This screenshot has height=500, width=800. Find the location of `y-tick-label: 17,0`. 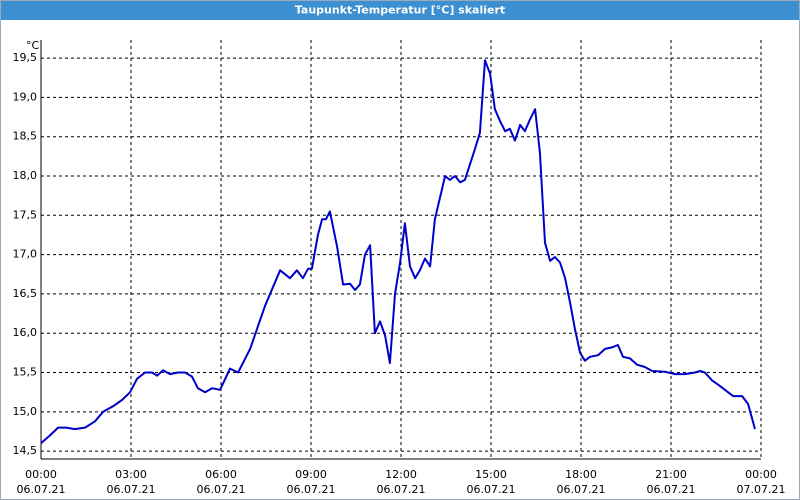

y-tick-label: 17,0 is located at coordinates (25, 254).